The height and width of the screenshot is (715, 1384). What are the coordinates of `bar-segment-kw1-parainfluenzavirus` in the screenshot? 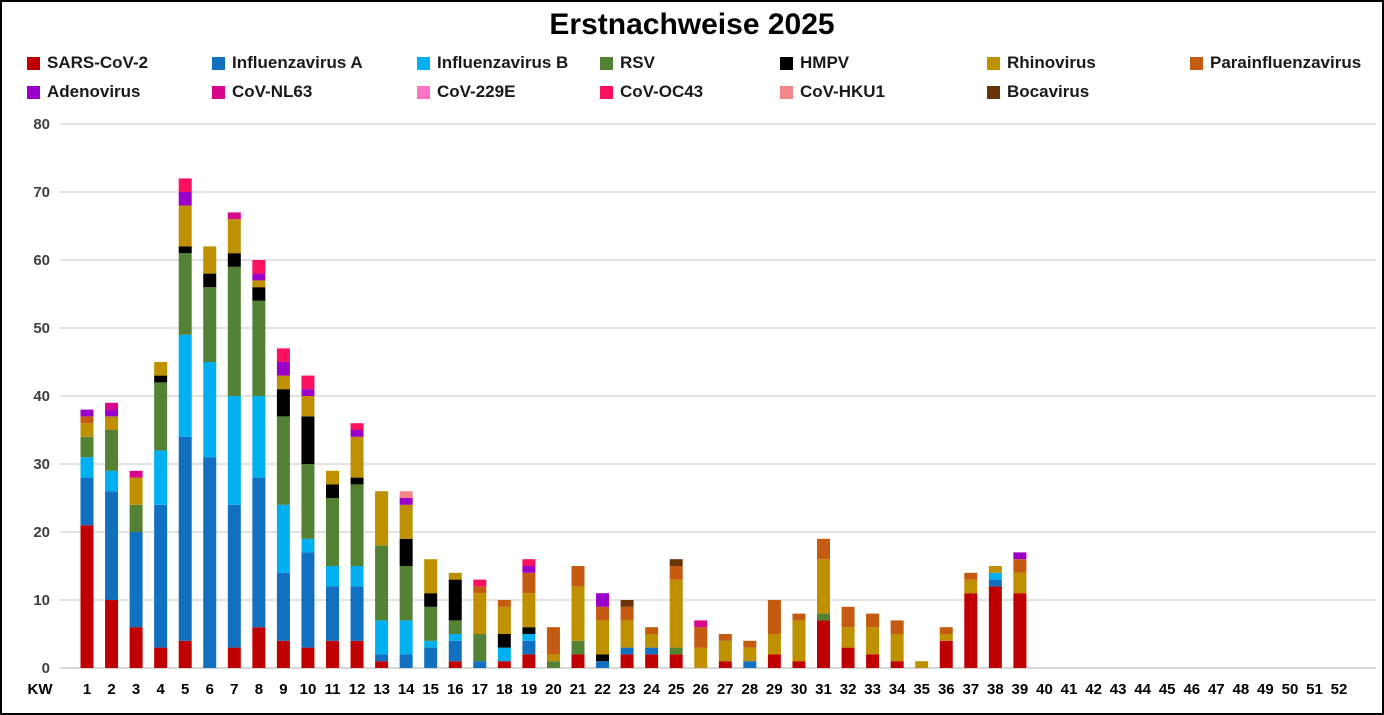 It's located at (87, 420).